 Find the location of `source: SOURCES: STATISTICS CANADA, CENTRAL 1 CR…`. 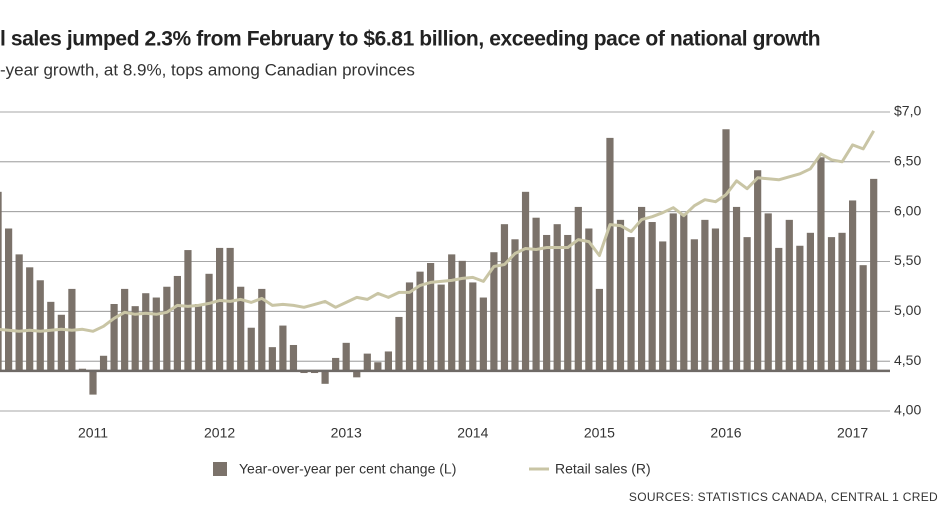

source: SOURCES: STATISTICS CANADA, CENTRAL 1 CR… is located at coordinates (783, 497).